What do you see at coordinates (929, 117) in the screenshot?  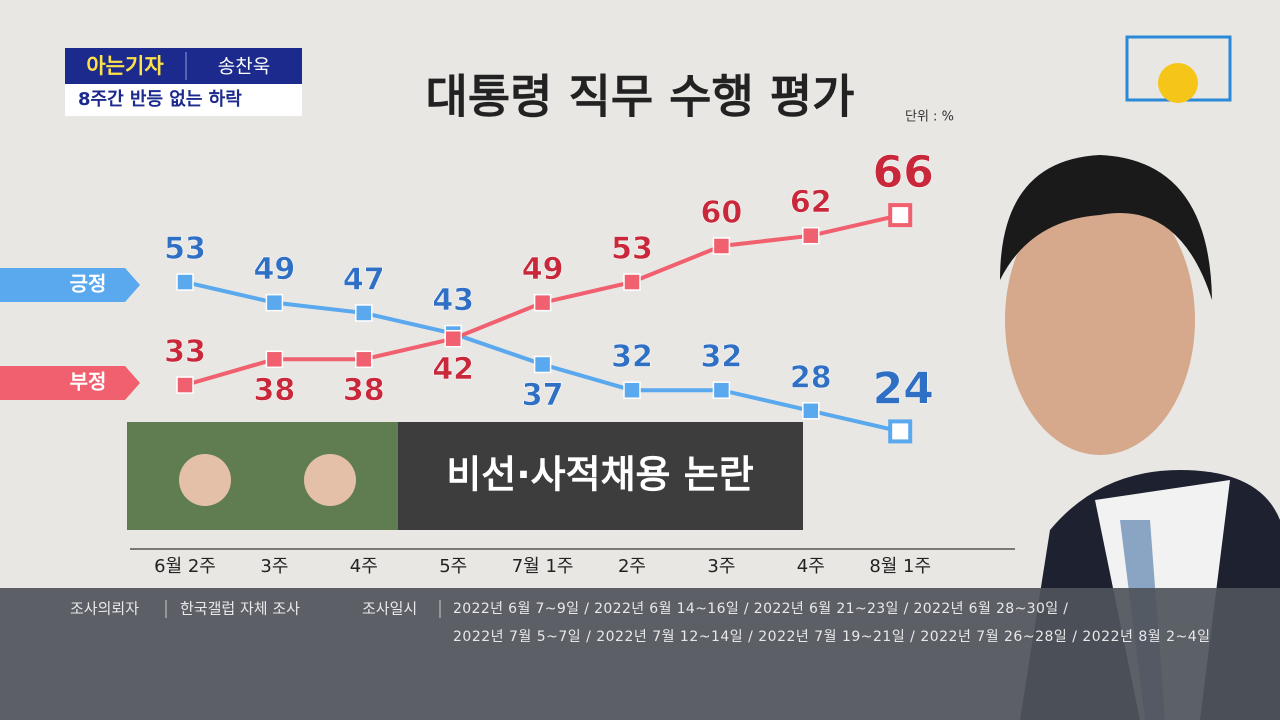 I see `unit: 단위 : %` at bounding box center [929, 117].